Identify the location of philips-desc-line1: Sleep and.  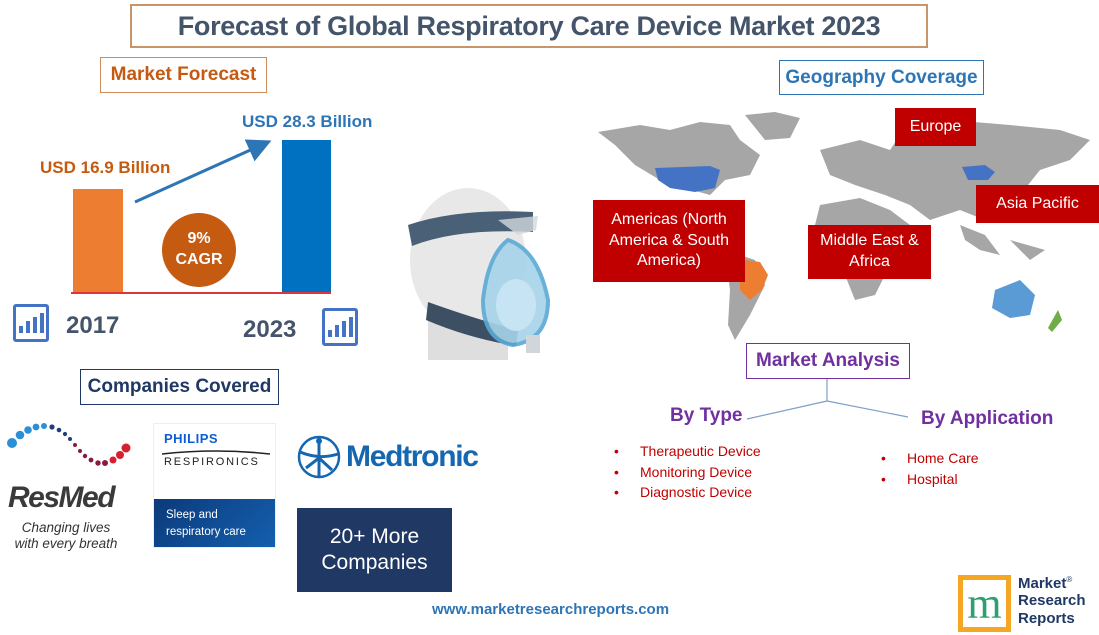
(192, 515).